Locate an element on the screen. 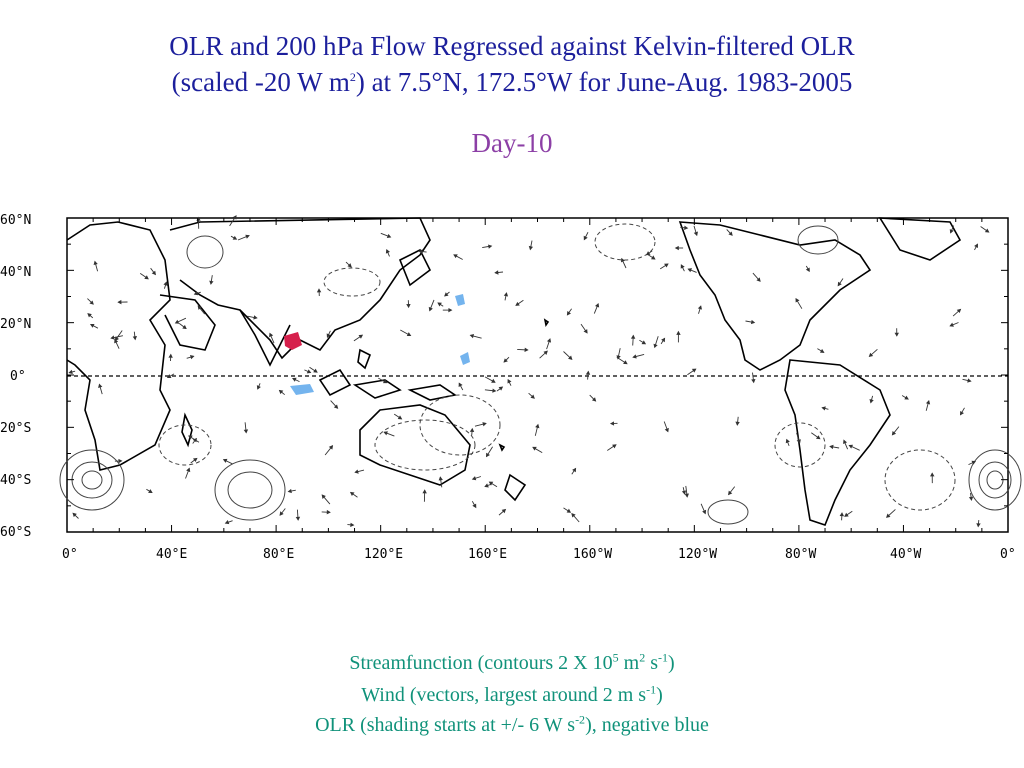 The height and width of the screenshot is (768, 1024). caption-3-b: ), negative blue is located at coordinates (647, 725).